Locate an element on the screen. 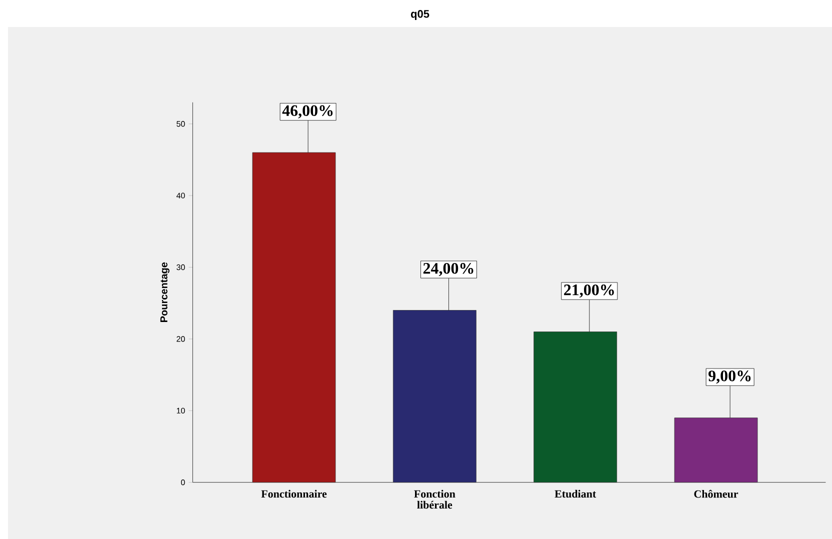 This screenshot has height=539, width=832. x-tick-label: Chômeur is located at coordinates (716, 494).